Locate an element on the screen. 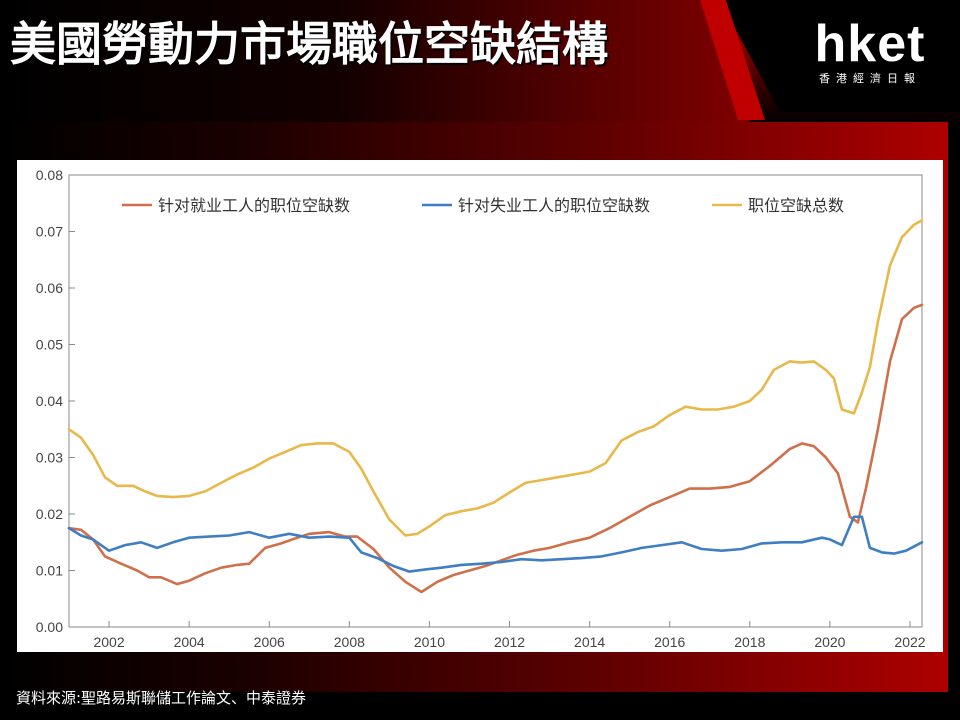  y-tick-label: 0.03 is located at coordinates (49, 458).